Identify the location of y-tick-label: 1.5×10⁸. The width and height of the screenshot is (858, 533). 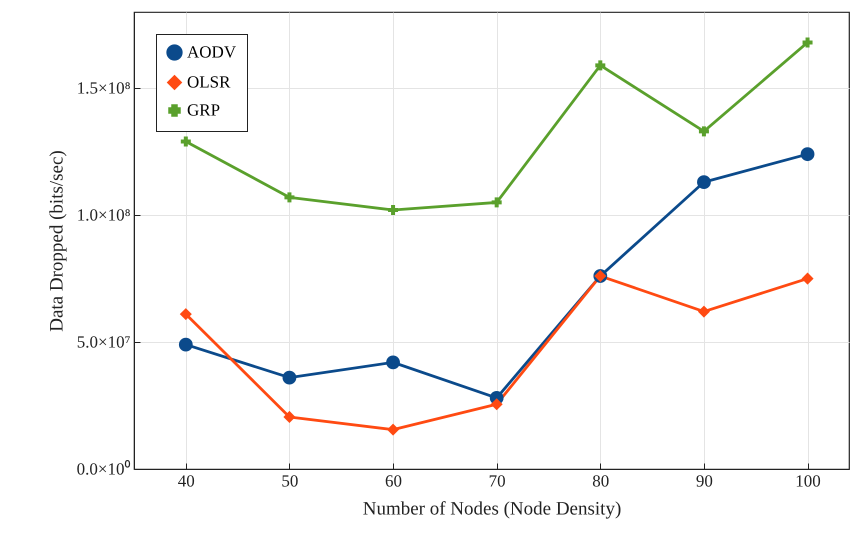
(103, 88).